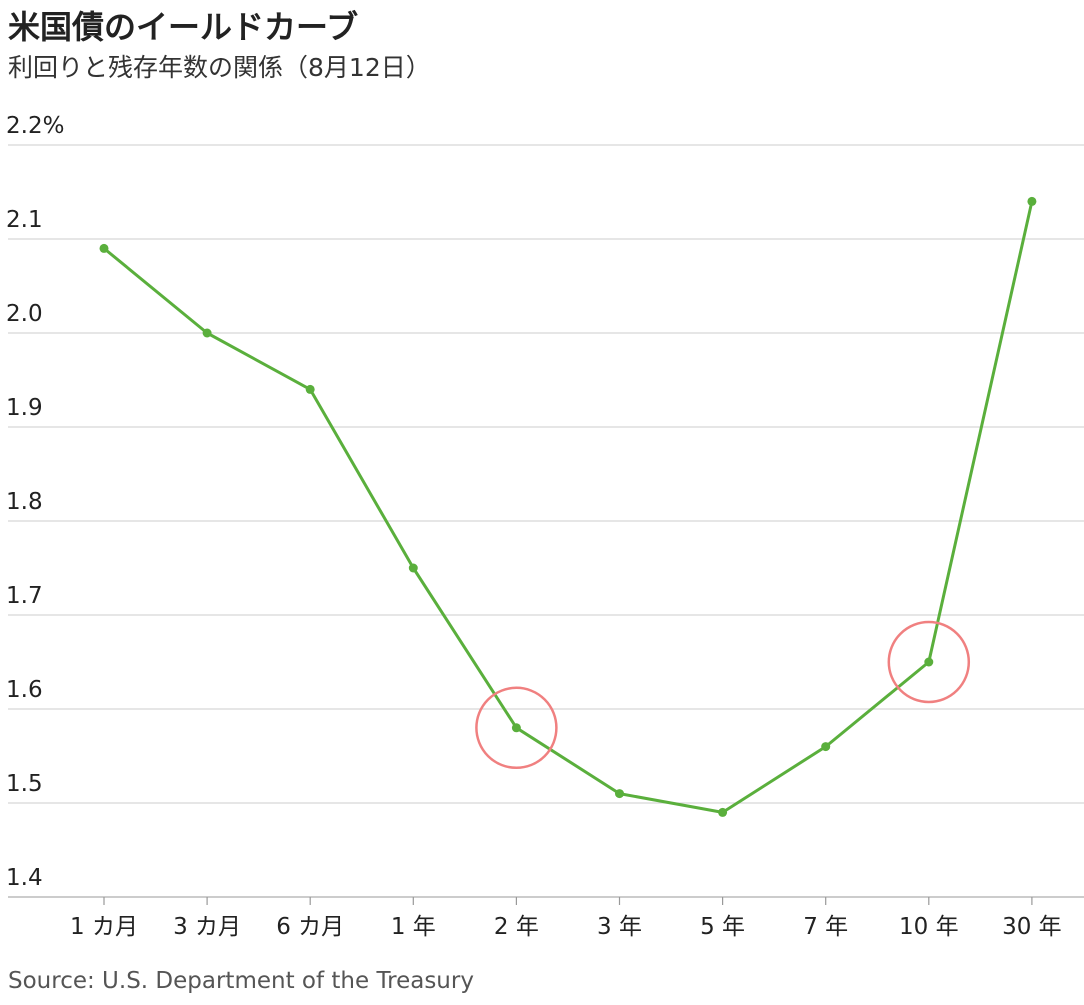 Image resolution: width=1084 pixels, height=1005 pixels. What do you see at coordinates (35, 126) in the screenshot?
I see `y-tick-label: 2.2%` at bounding box center [35, 126].